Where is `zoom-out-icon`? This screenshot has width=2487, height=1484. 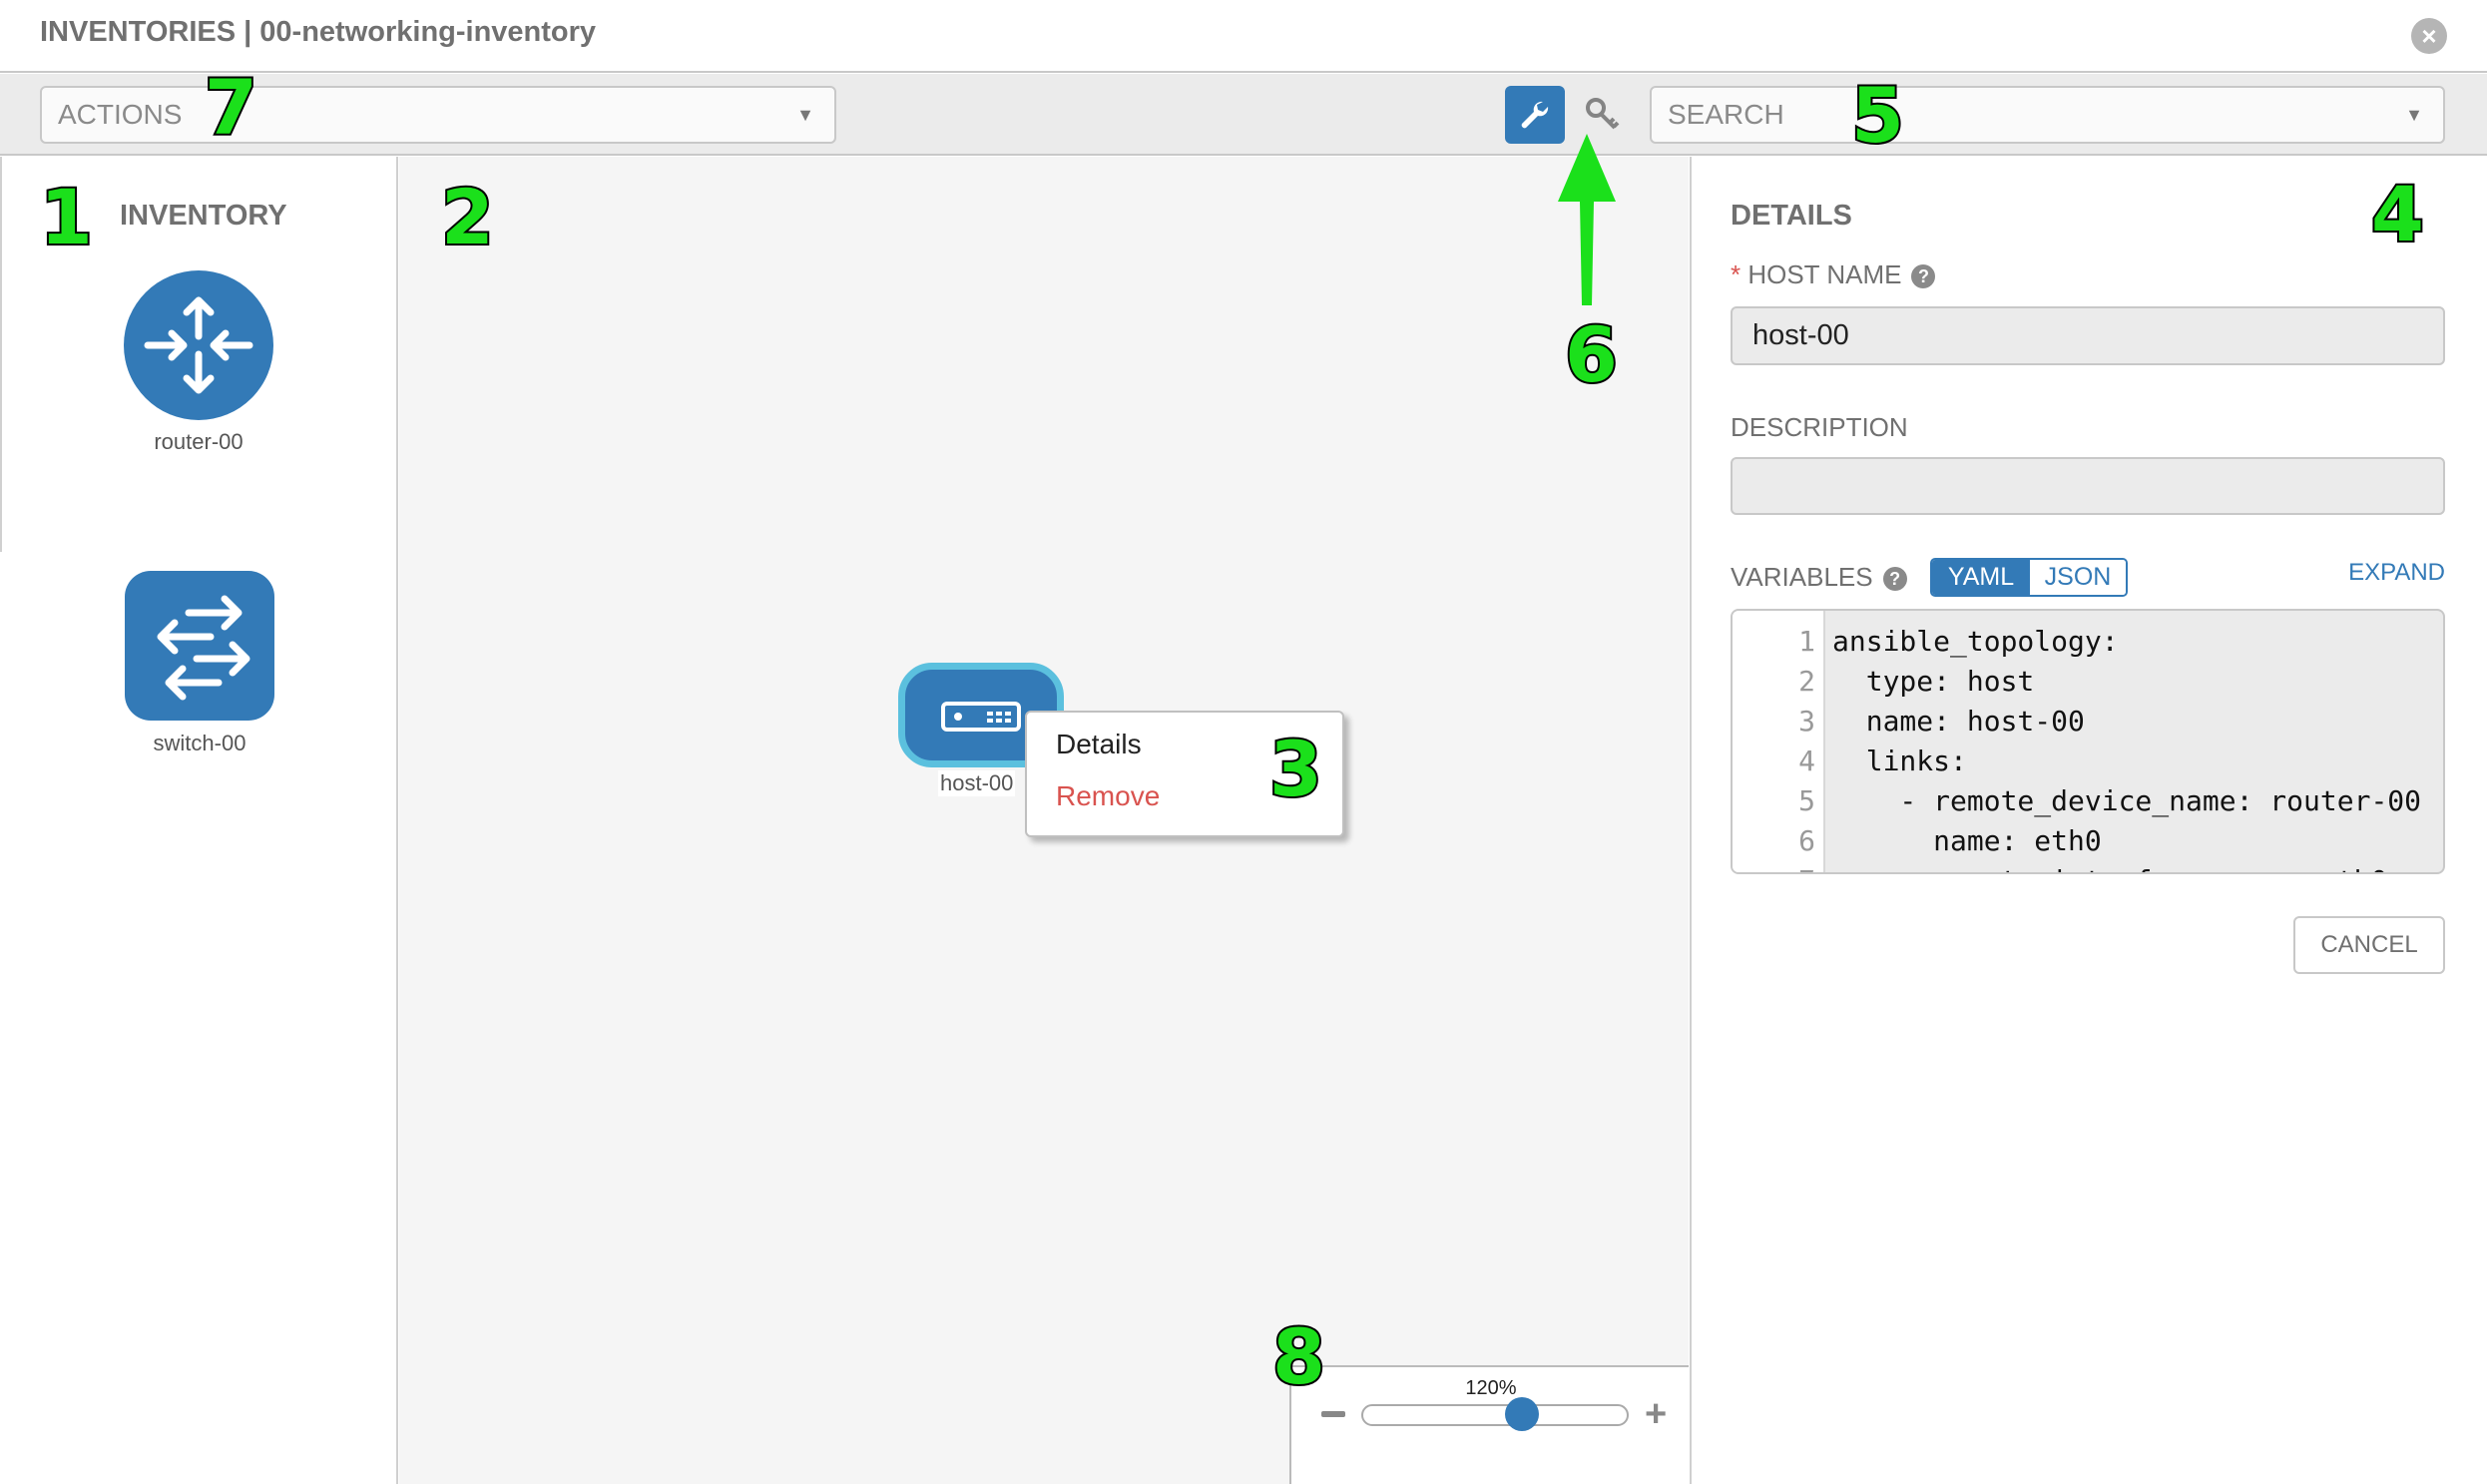 zoom-out-icon is located at coordinates (1333, 1414).